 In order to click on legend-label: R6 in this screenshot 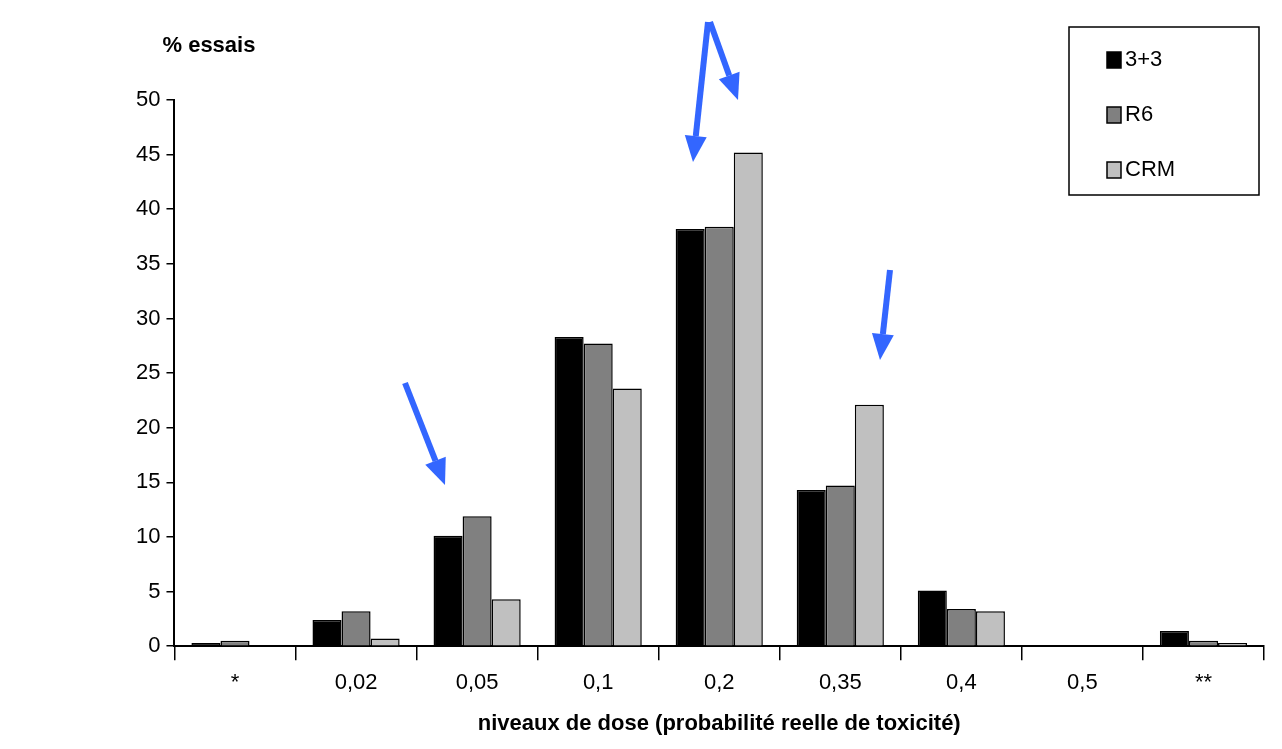, I will do `click(1139, 114)`.